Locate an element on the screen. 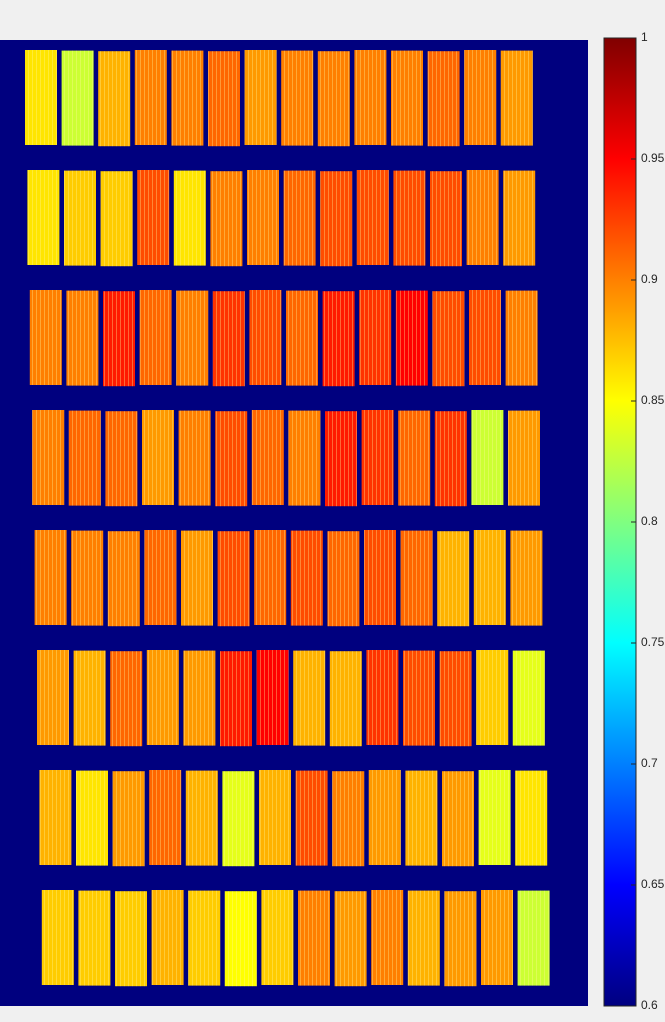 This screenshot has width=665, height=1022. colorbar-tick-label: 0.8 is located at coordinates (649, 521).